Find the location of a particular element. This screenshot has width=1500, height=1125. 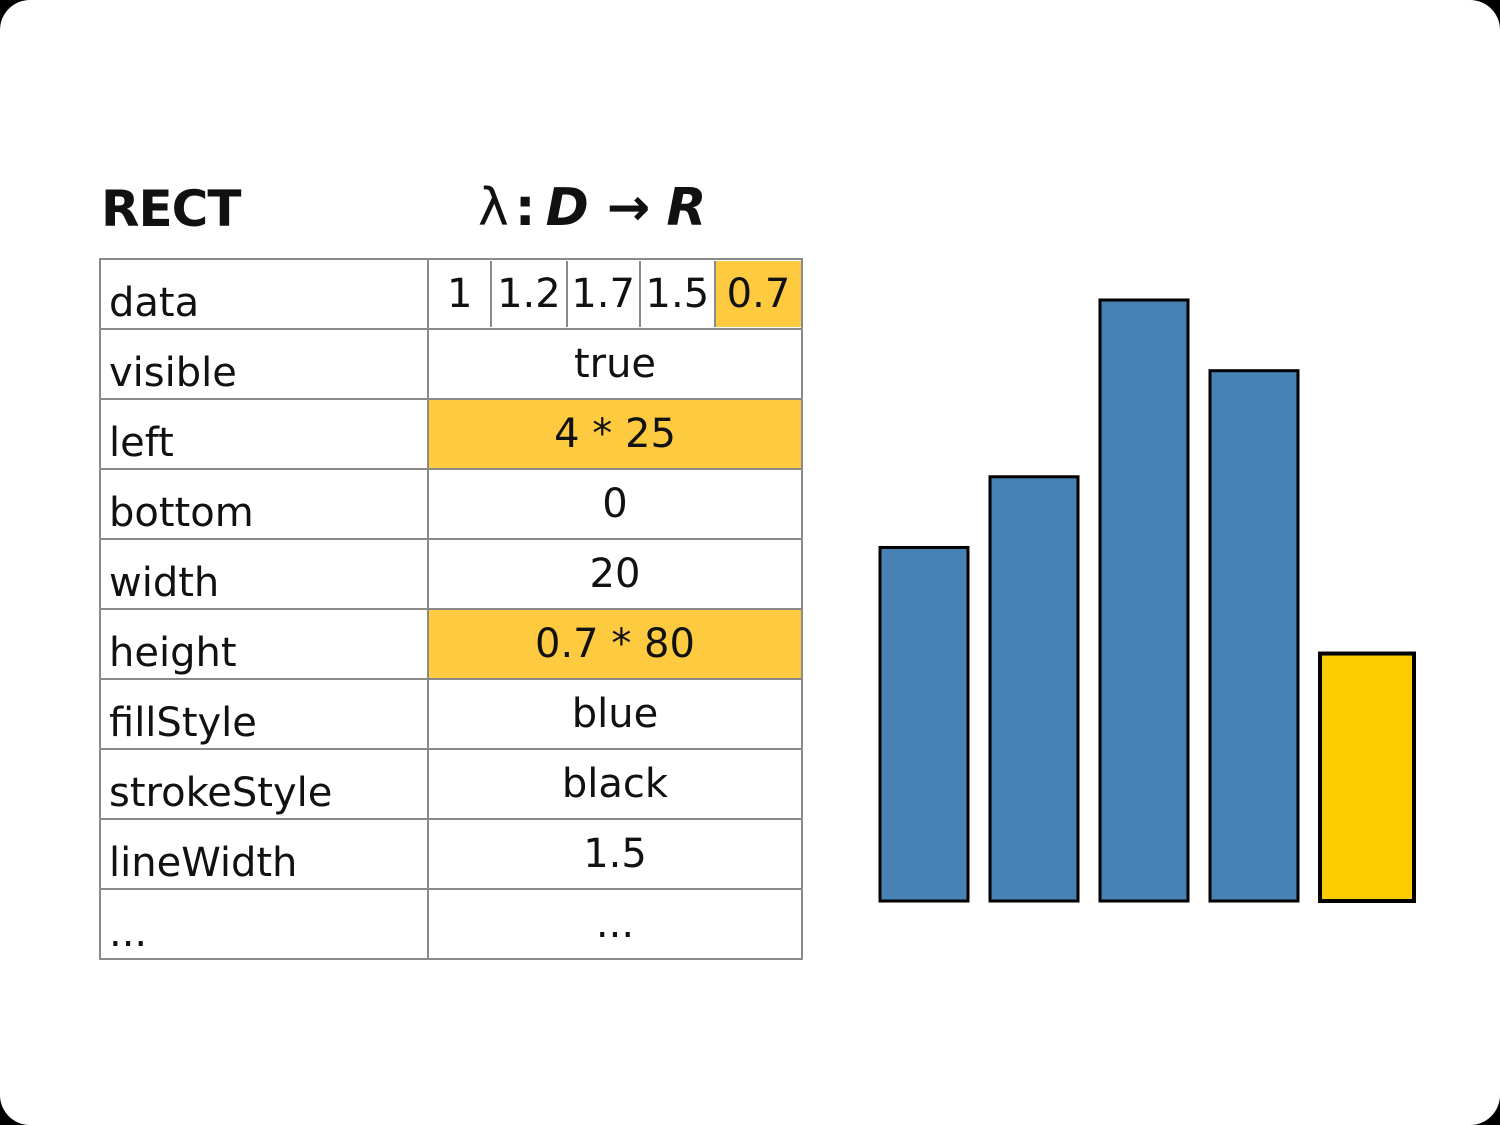

property-value: 4 * 25 is located at coordinates (615, 434).